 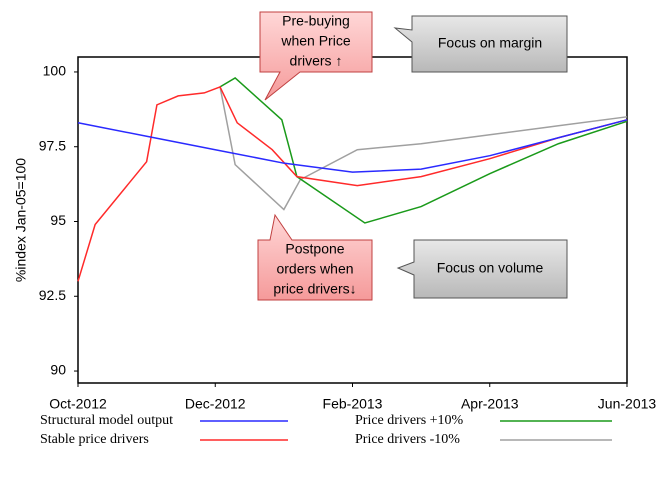 What do you see at coordinates (316, 21) in the screenshot?
I see `callout-text: Pre-buying` at bounding box center [316, 21].